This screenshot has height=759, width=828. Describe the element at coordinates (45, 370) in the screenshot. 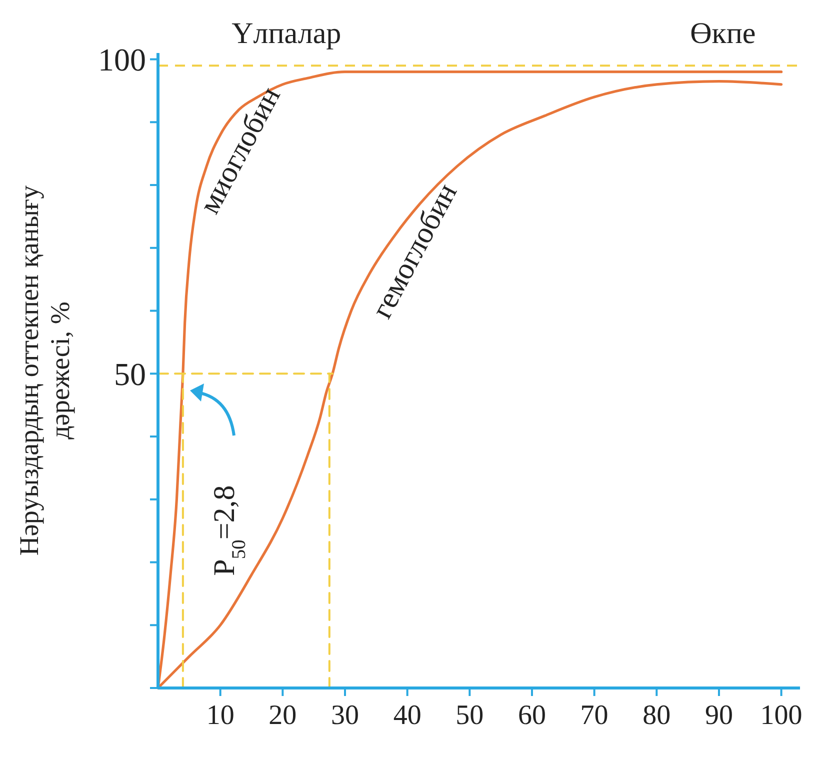

I see `y-axis-title: Нәруыздардың оттекпен қанығу дәрежесі, %` at that location.